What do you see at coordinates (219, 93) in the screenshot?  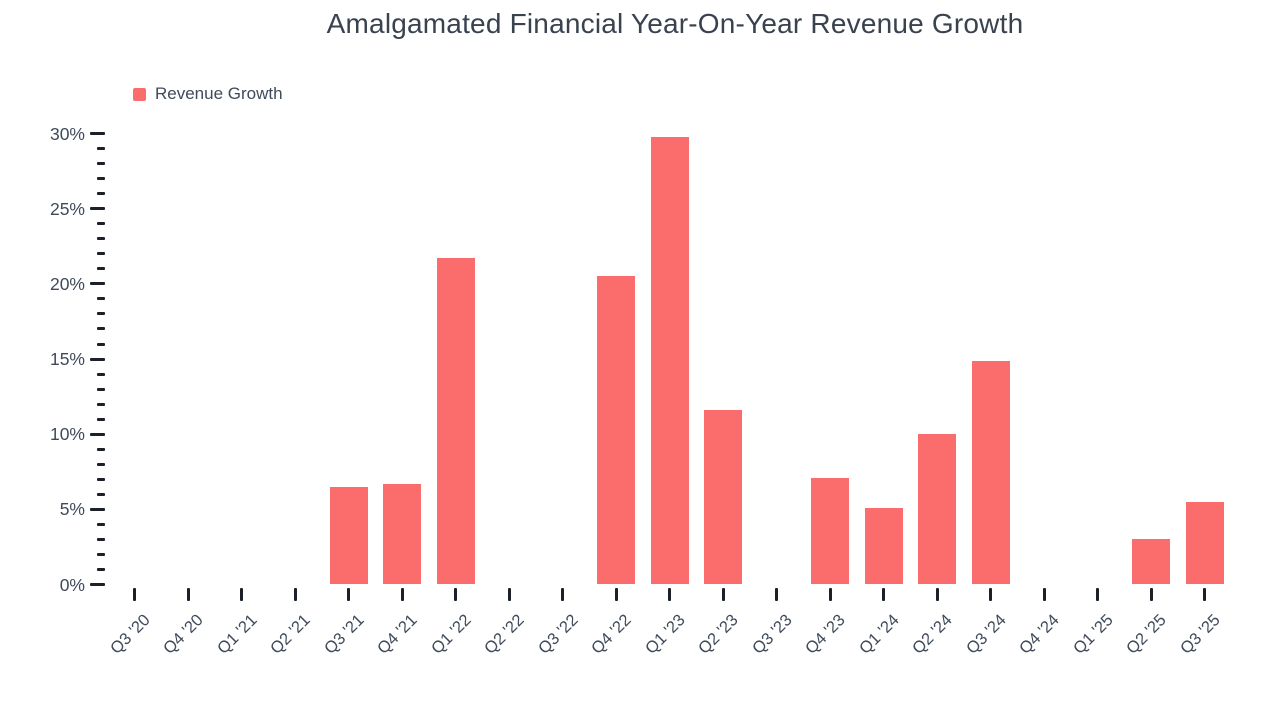 I see `legend-label: Revenue Growth` at bounding box center [219, 93].